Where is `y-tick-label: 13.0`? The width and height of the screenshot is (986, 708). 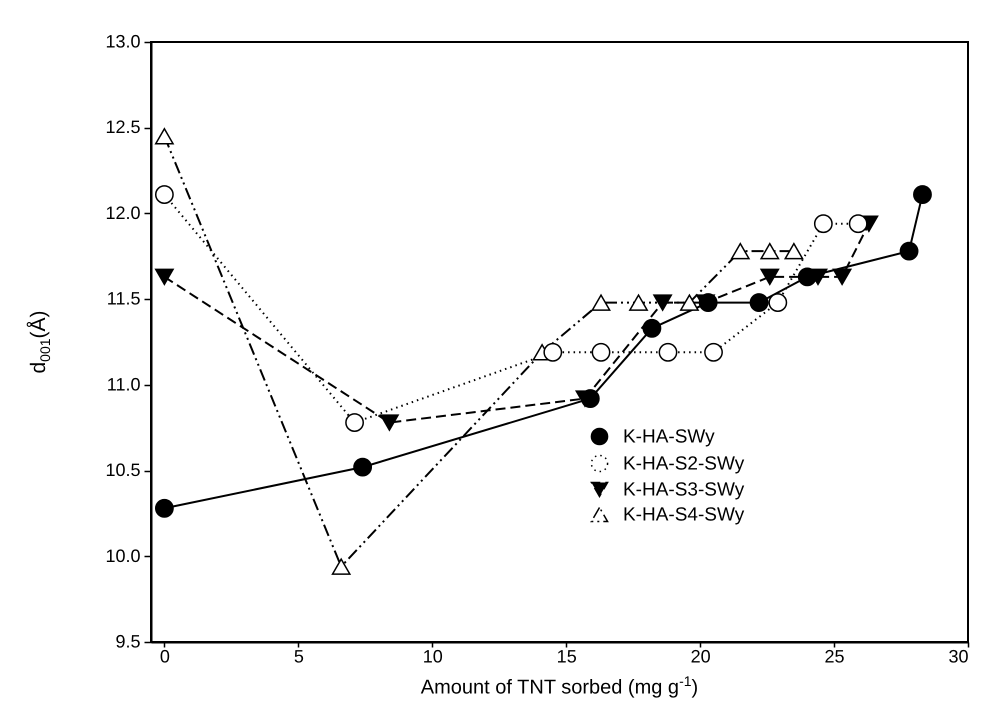
y-tick-label: 13.0 is located at coordinates (122, 42).